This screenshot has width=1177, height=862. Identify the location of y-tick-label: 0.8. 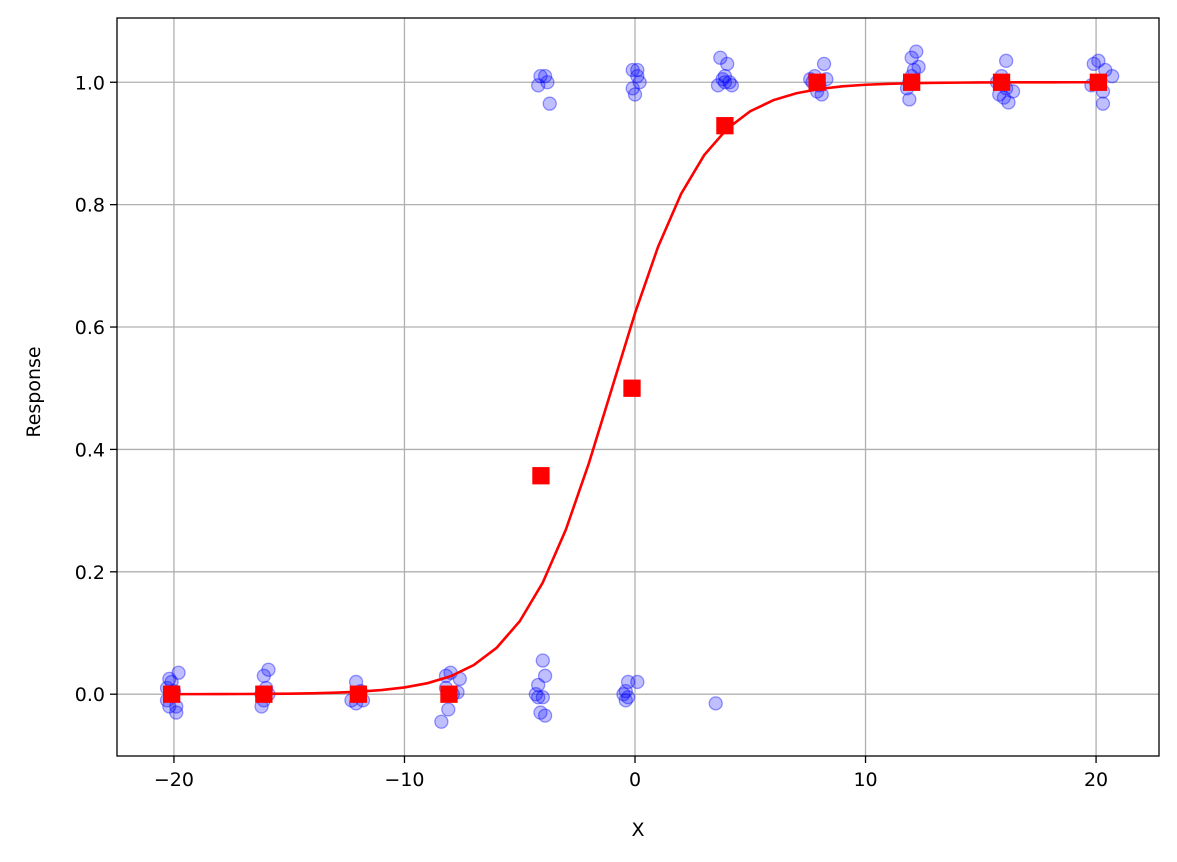
(90, 206).